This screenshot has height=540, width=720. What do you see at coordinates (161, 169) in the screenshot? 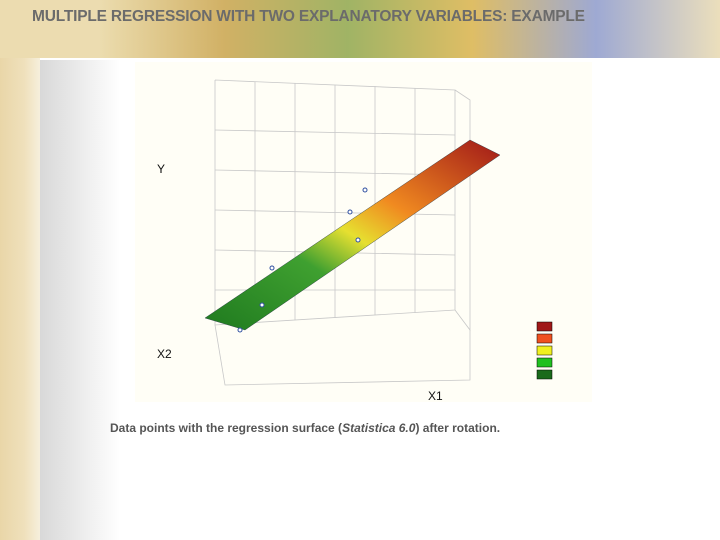
I see `y-axis-label: Y` at bounding box center [161, 169].